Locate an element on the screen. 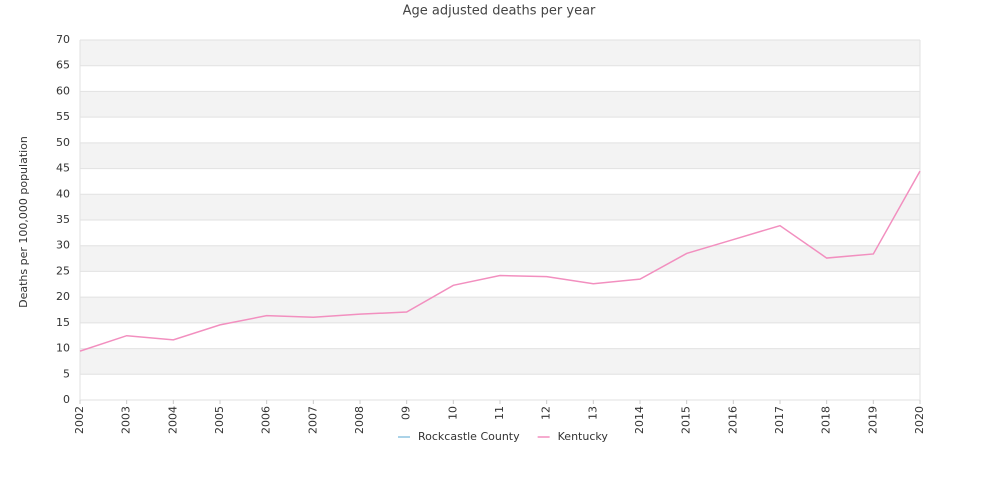 This screenshot has height=500, width=1000. chart-title: Age adjusted deaths per year is located at coordinates (499, 11).